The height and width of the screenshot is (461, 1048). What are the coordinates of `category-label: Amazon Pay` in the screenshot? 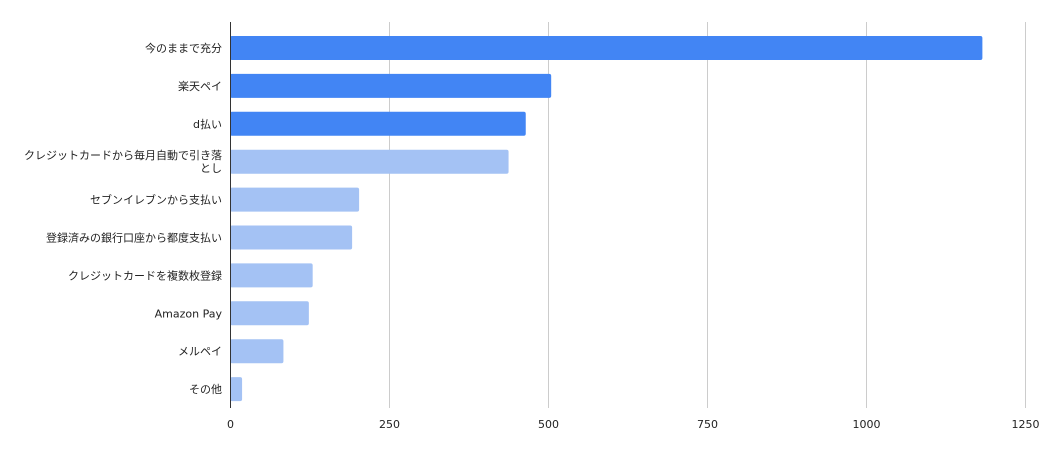 It's located at (189, 313).